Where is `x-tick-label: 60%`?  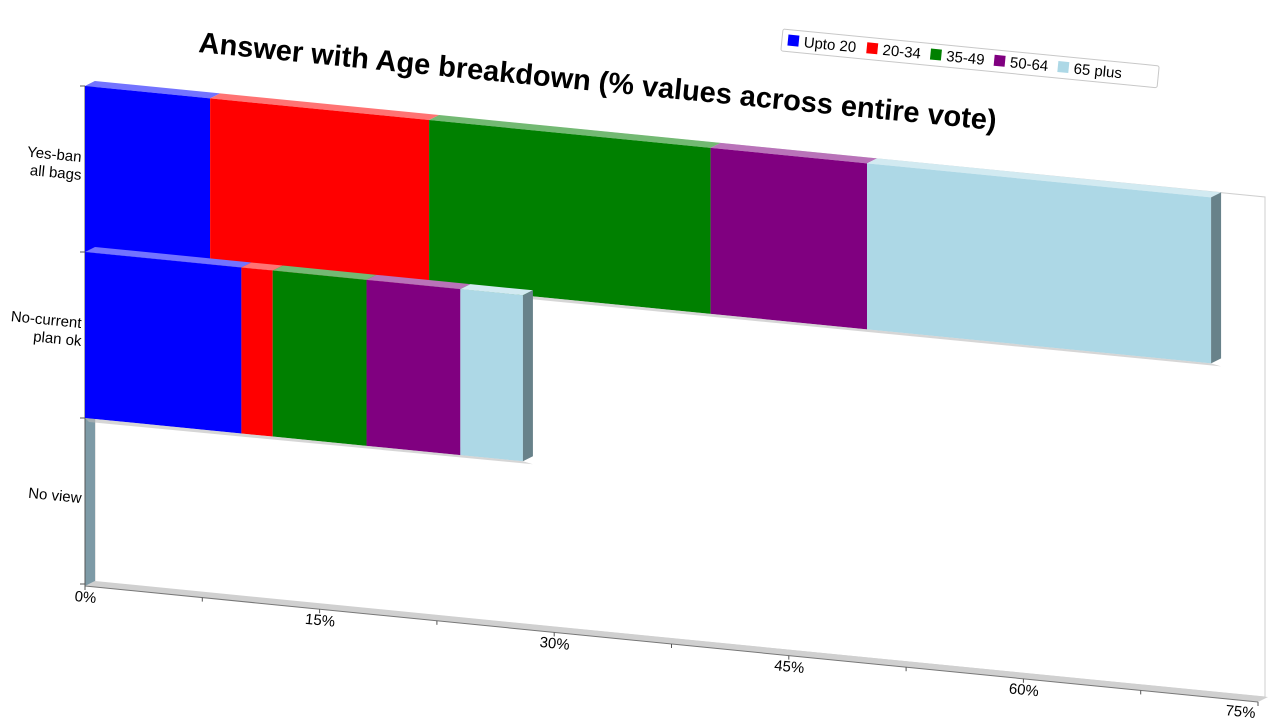 x-tick-label: 60% is located at coordinates (1024, 690).